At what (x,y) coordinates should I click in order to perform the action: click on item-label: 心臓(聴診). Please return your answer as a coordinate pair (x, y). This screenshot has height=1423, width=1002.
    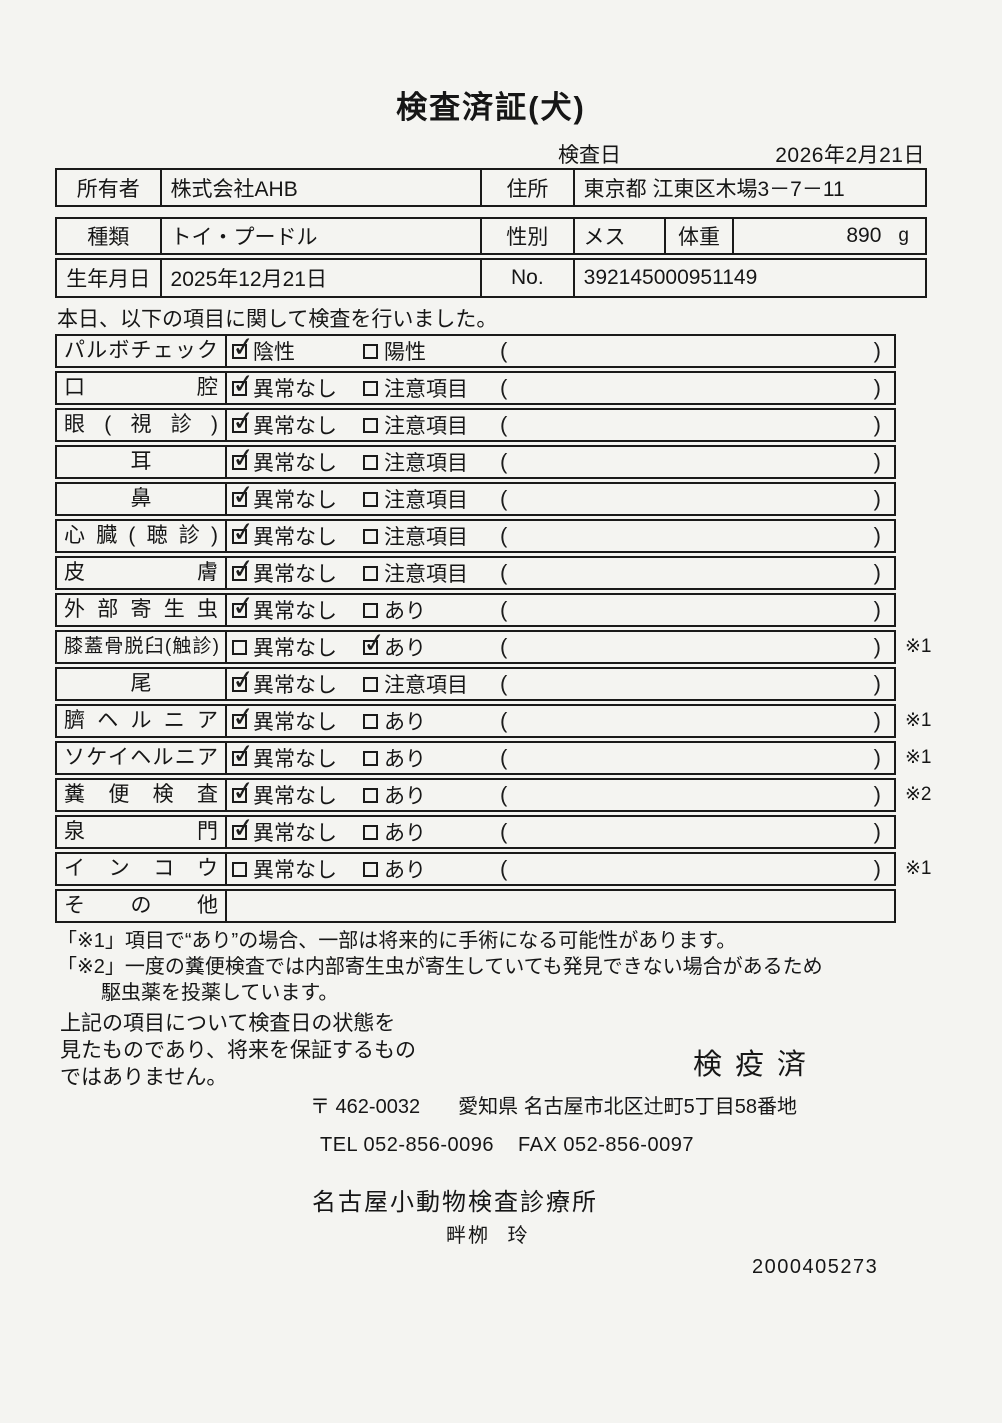
    Looking at the image, I should click on (142, 536).